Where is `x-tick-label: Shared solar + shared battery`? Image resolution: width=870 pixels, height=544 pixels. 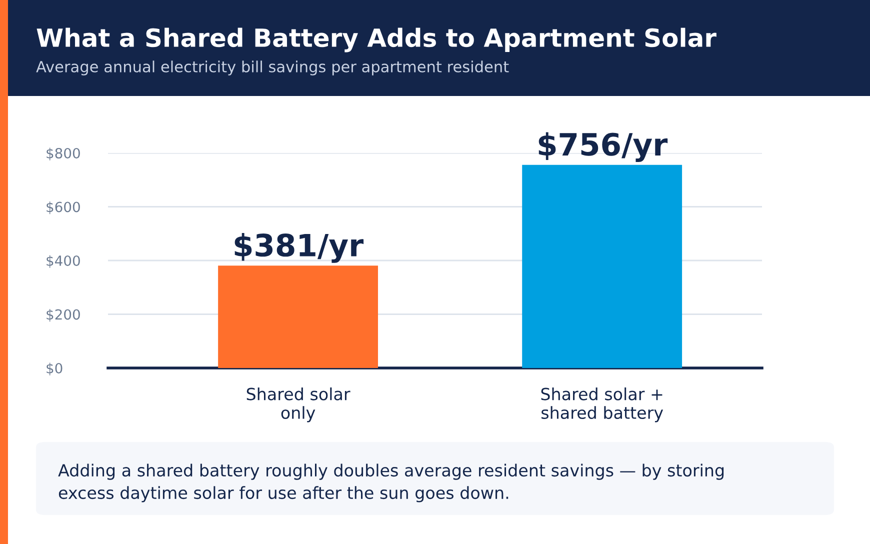 x-tick-label: Shared solar + shared battery is located at coordinates (602, 404).